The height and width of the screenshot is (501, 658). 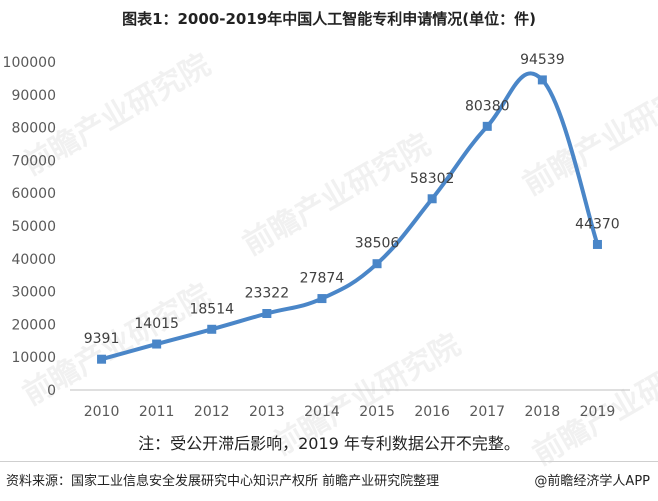 I want to click on data-label: 94539, so click(x=542, y=60).